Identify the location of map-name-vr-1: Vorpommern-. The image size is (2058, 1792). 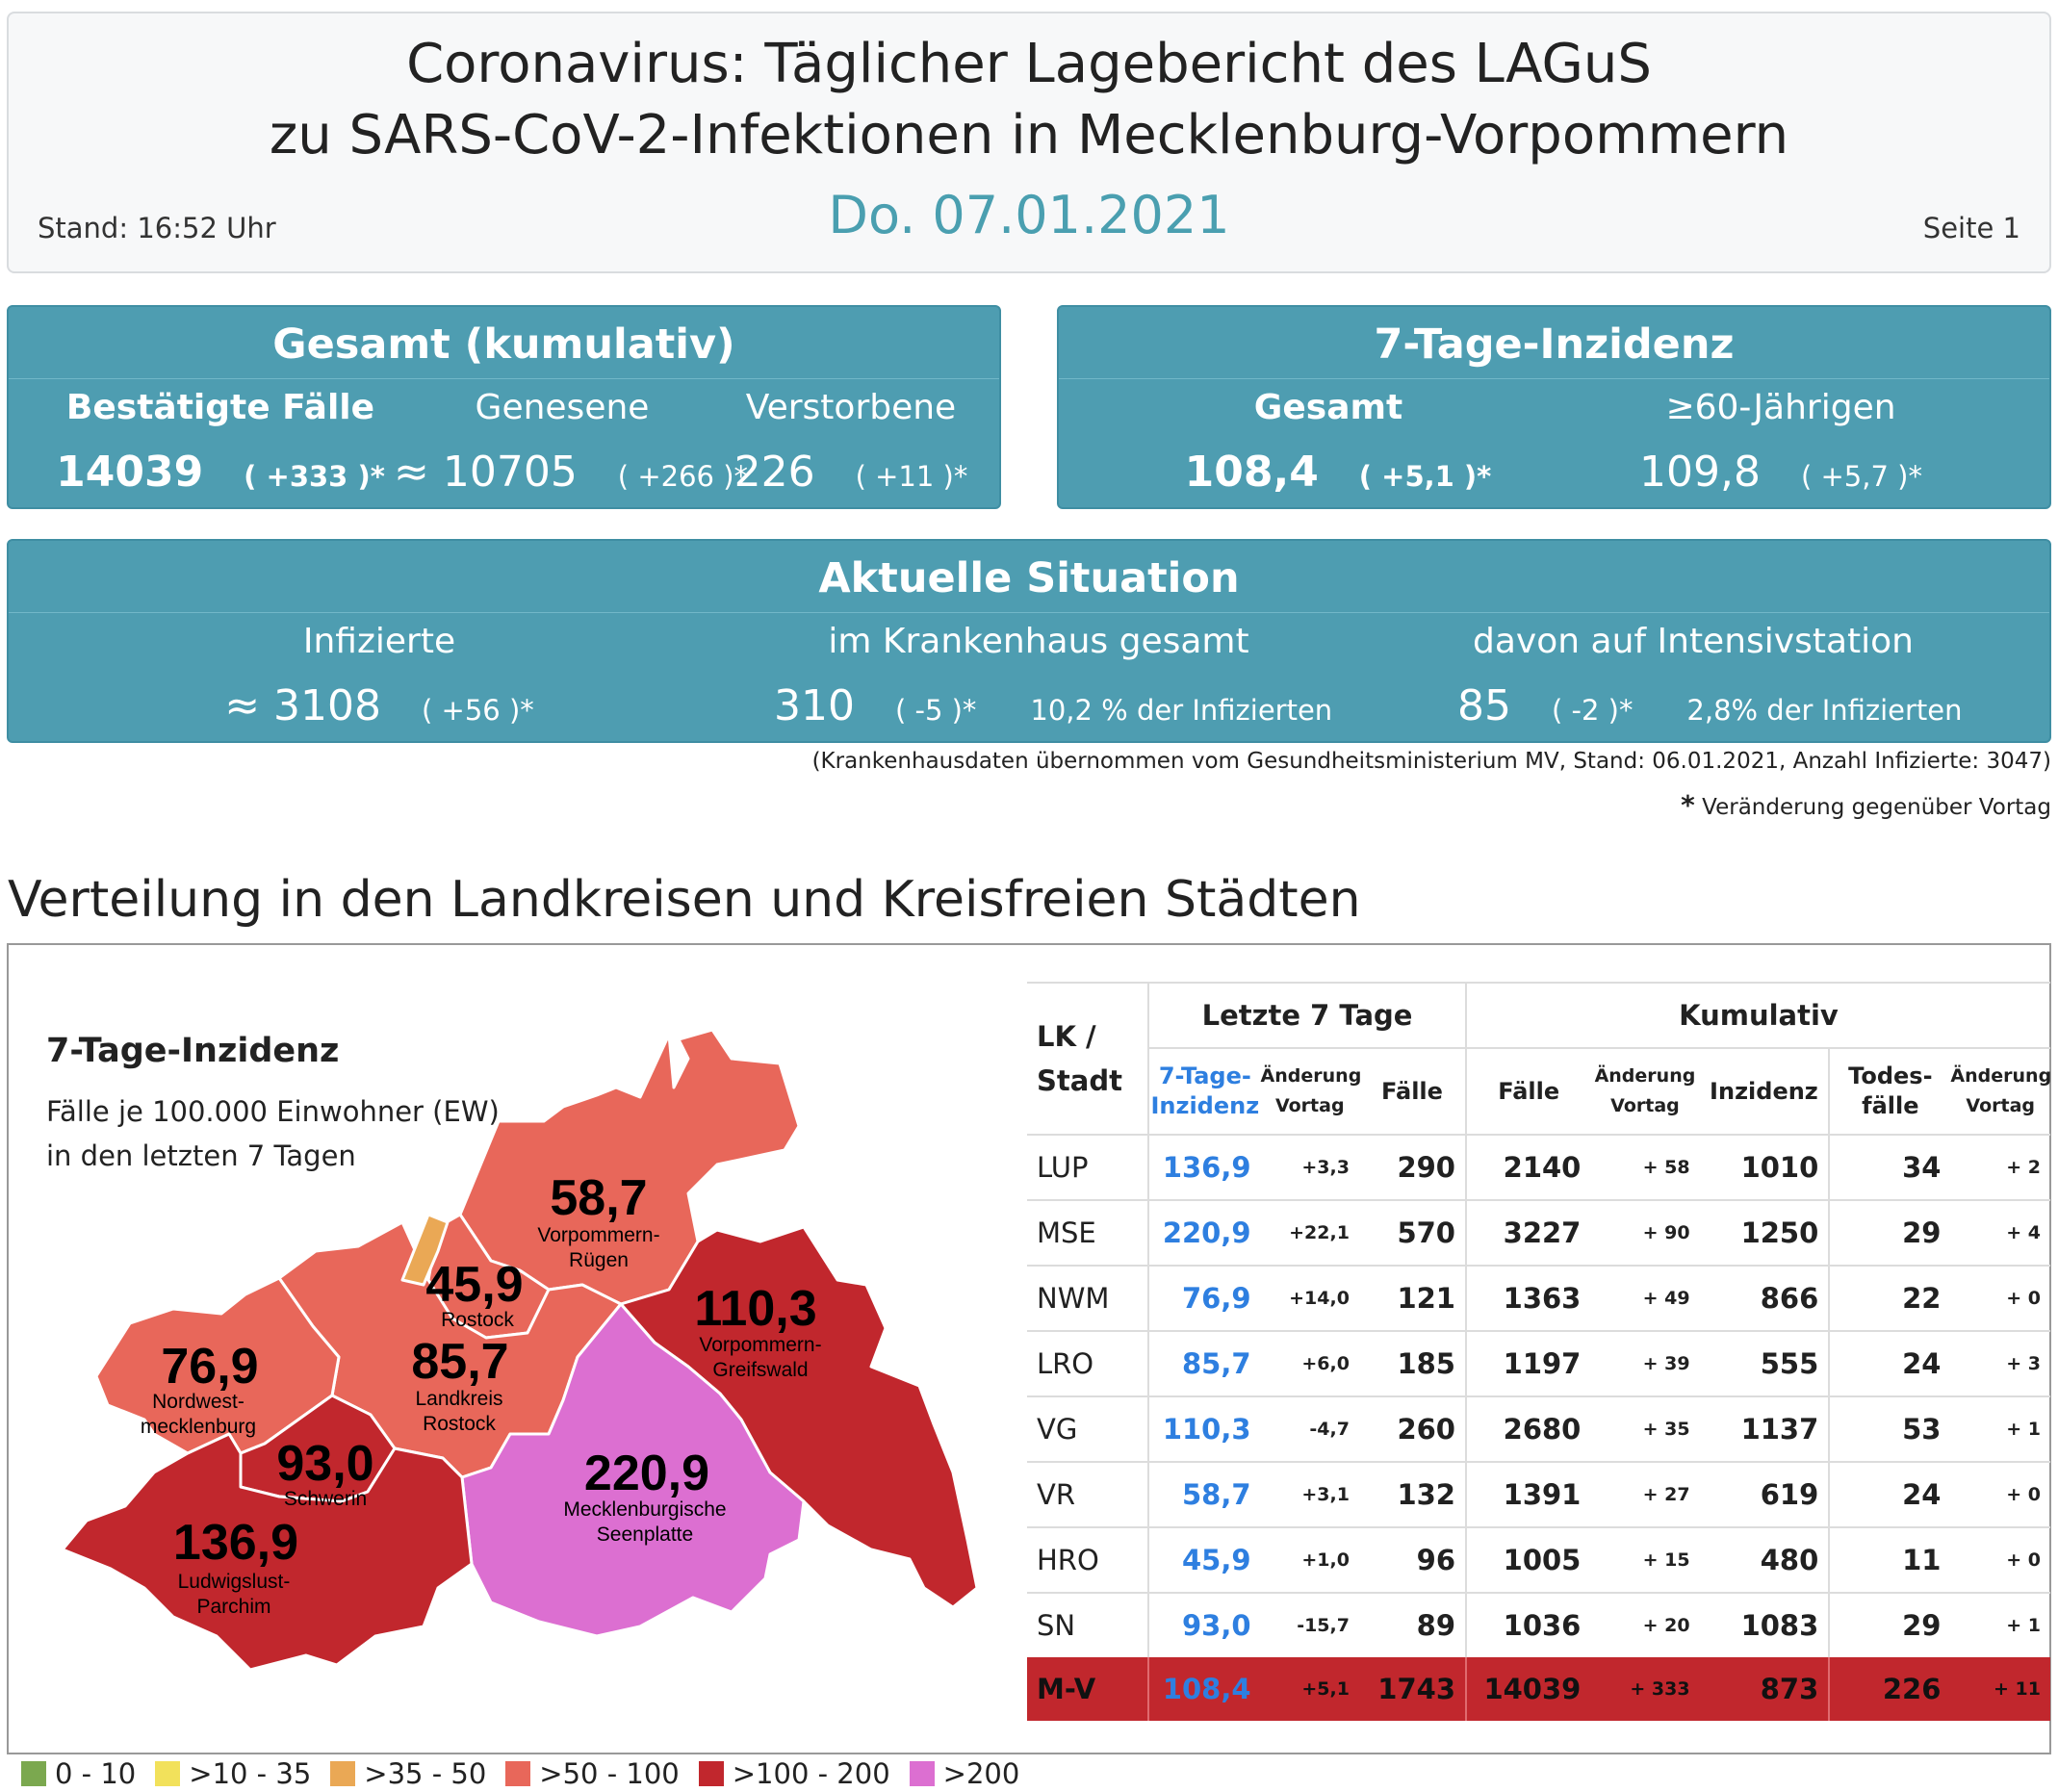
(598, 1235).